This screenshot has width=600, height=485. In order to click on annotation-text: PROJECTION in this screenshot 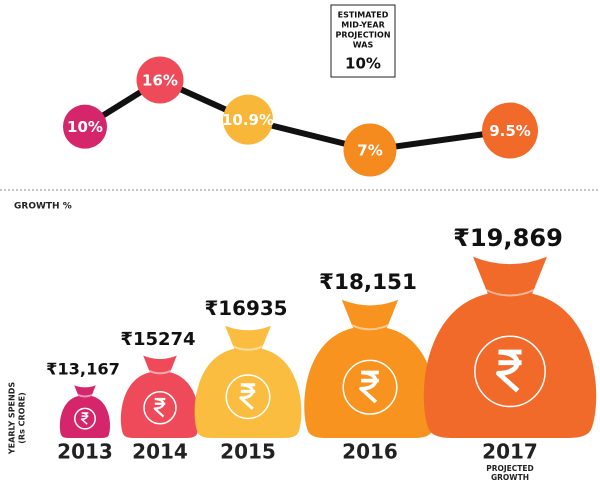, I will do `click(362, 35)`.